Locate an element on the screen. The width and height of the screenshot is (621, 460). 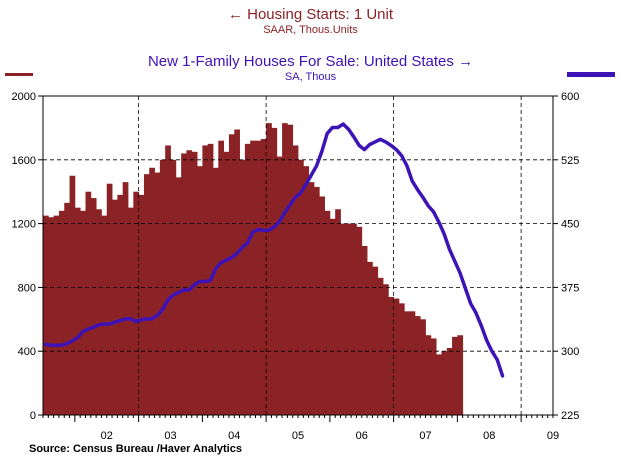
right-arrow-icon: → is located at coordinates (466, 61).